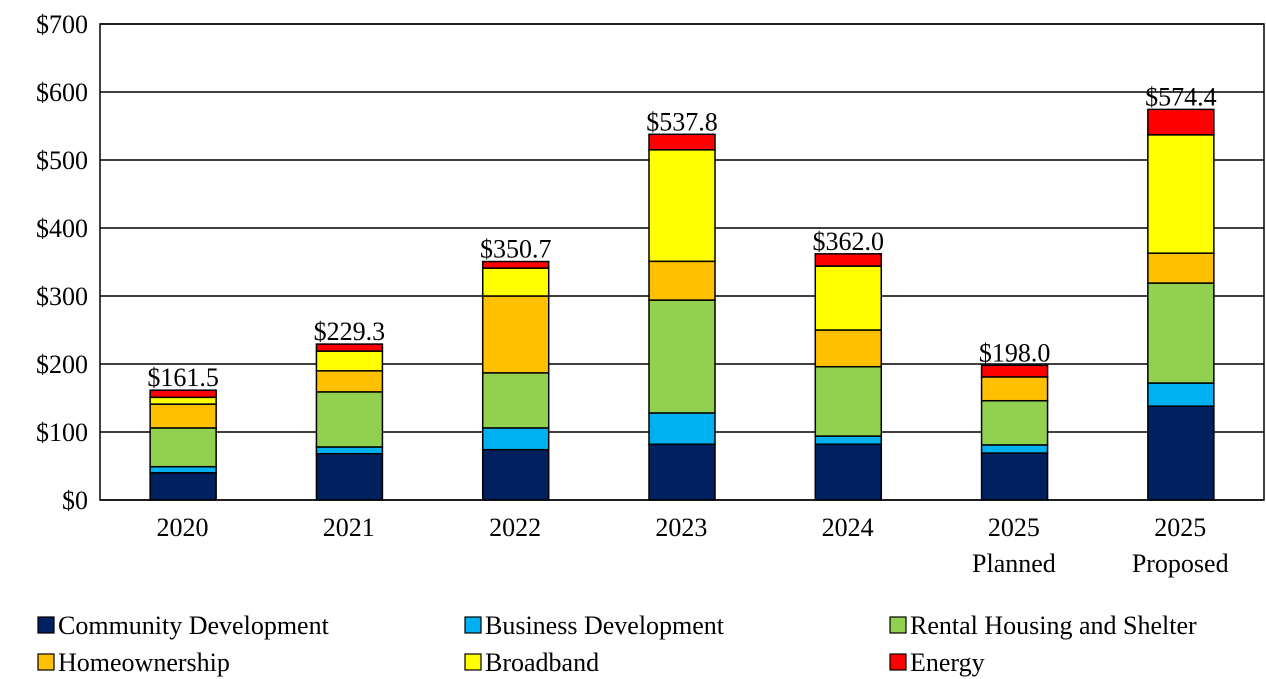  I want to click on y-tick-label: $200, so click(62, 364).